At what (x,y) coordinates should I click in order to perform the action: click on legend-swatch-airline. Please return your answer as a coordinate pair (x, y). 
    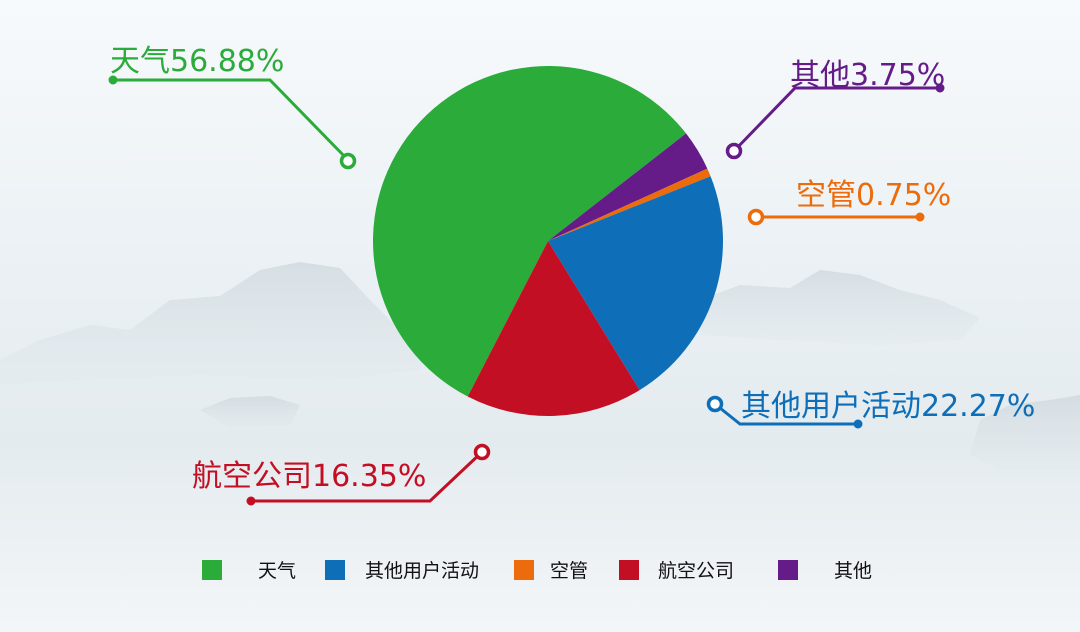
    Looking at the image, I should click on (629, 570).